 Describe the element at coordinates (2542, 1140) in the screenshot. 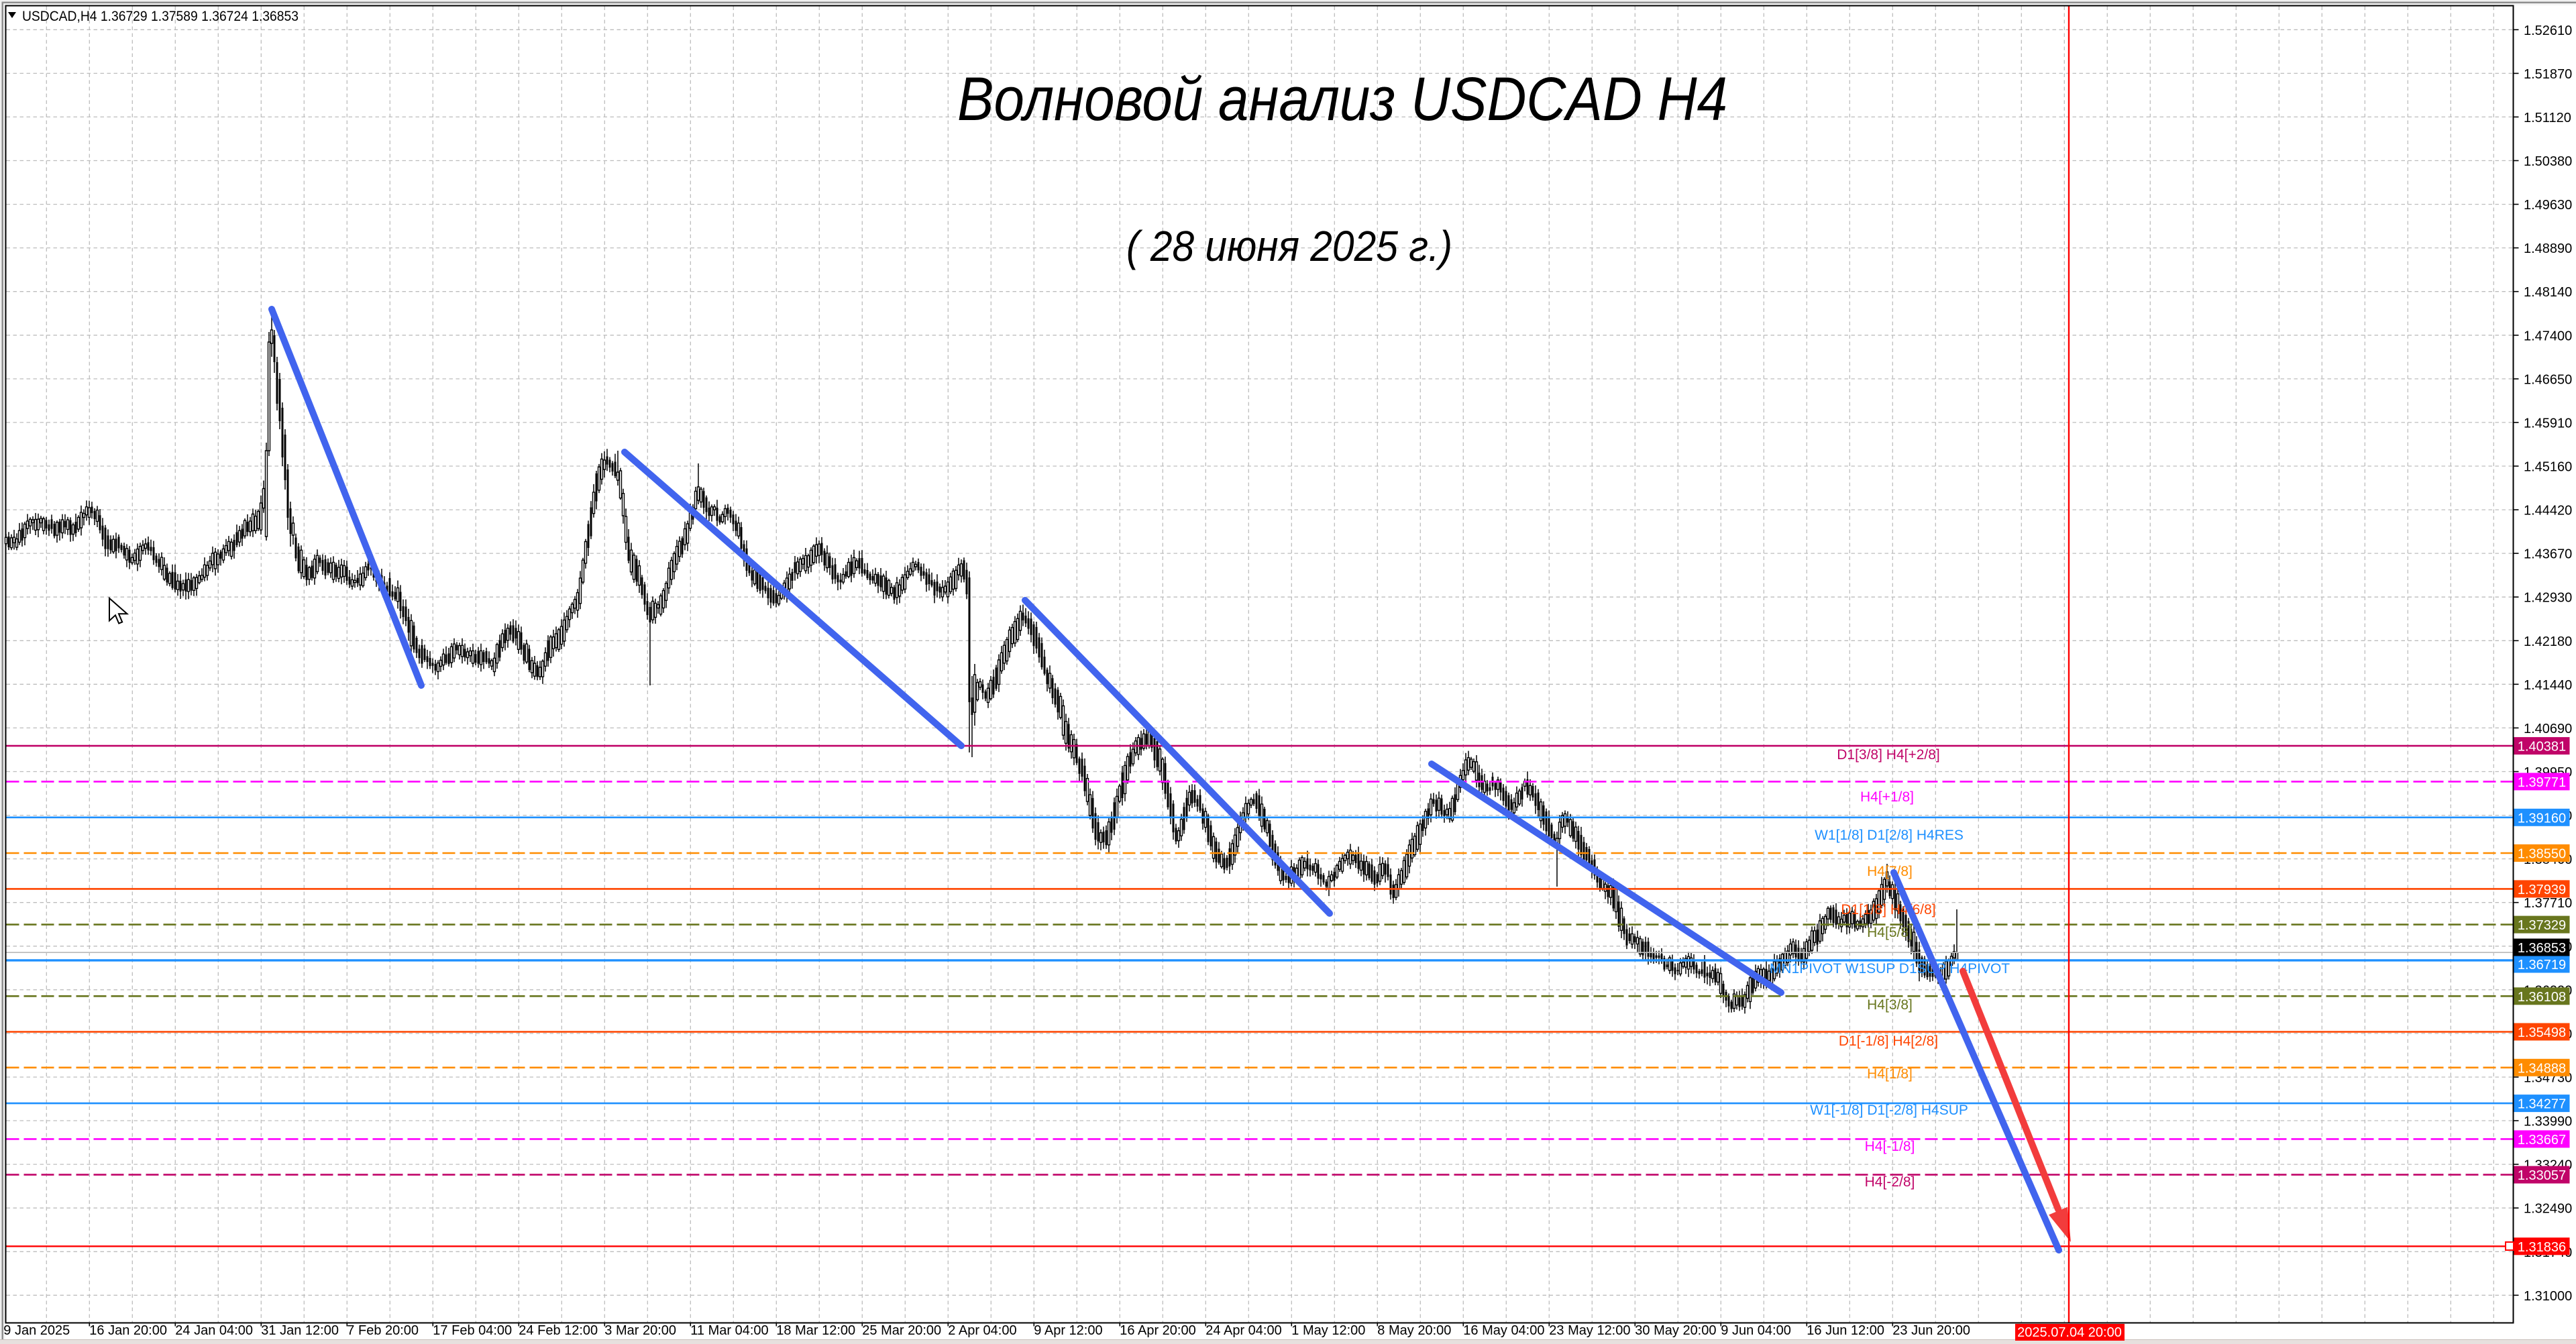

I see `svg-text: 1.33667` at that location.